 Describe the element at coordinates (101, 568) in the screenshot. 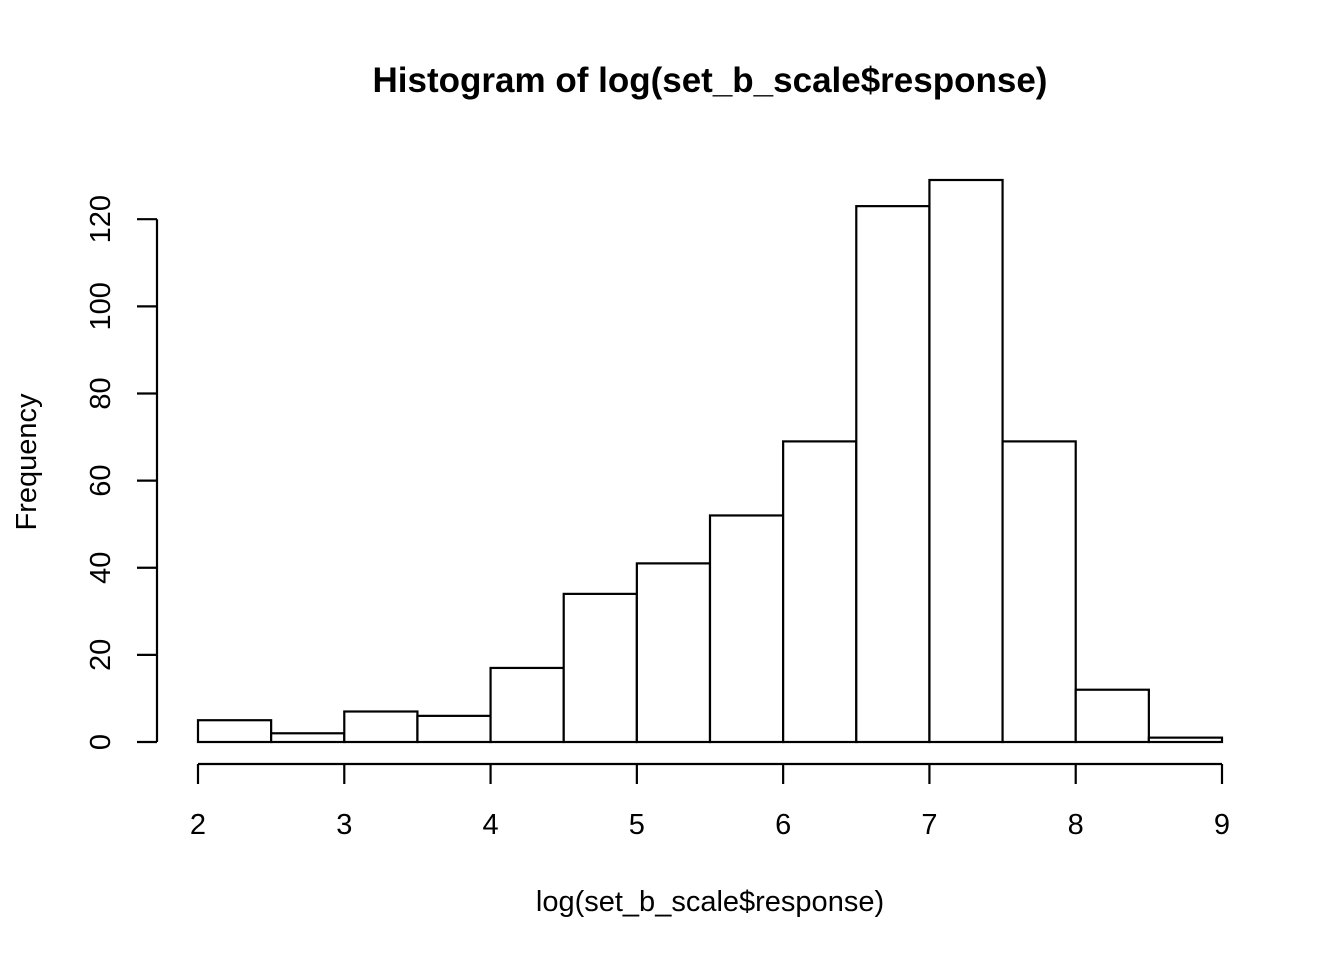

I see `y-tick-label: 40` at that location.